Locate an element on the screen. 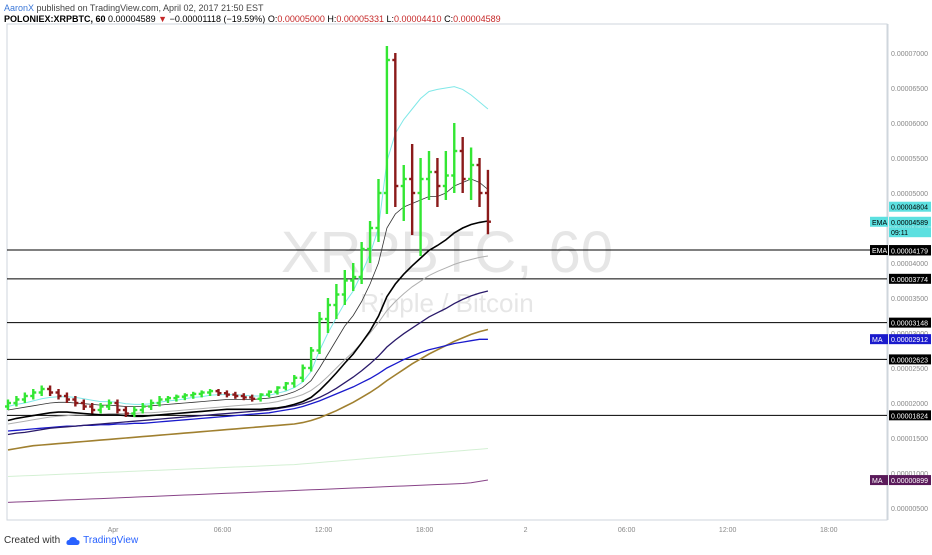  high-label: H: is located at coordinates (332, 19).